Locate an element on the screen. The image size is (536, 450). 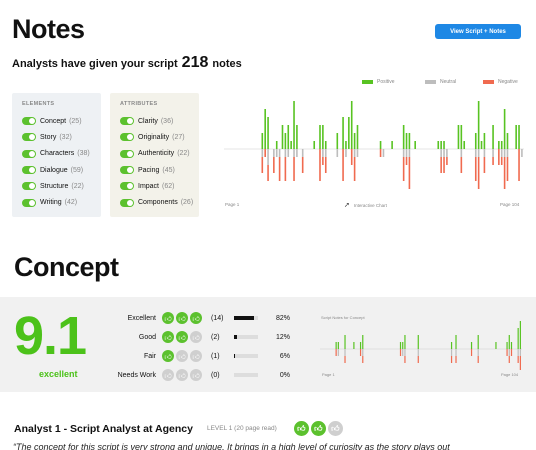
attributes-toggle-clarity: Clarity (36) is located at coordinates (154, 121).